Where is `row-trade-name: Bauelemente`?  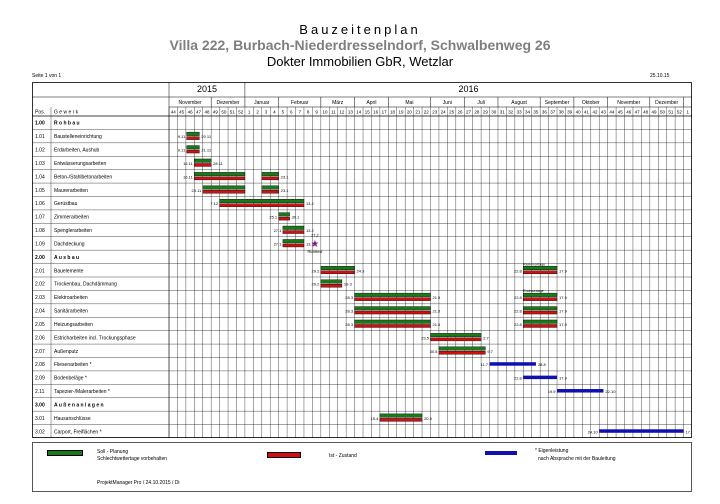
row-trade-name: Bauelemente is located at coordinates (69, 271).